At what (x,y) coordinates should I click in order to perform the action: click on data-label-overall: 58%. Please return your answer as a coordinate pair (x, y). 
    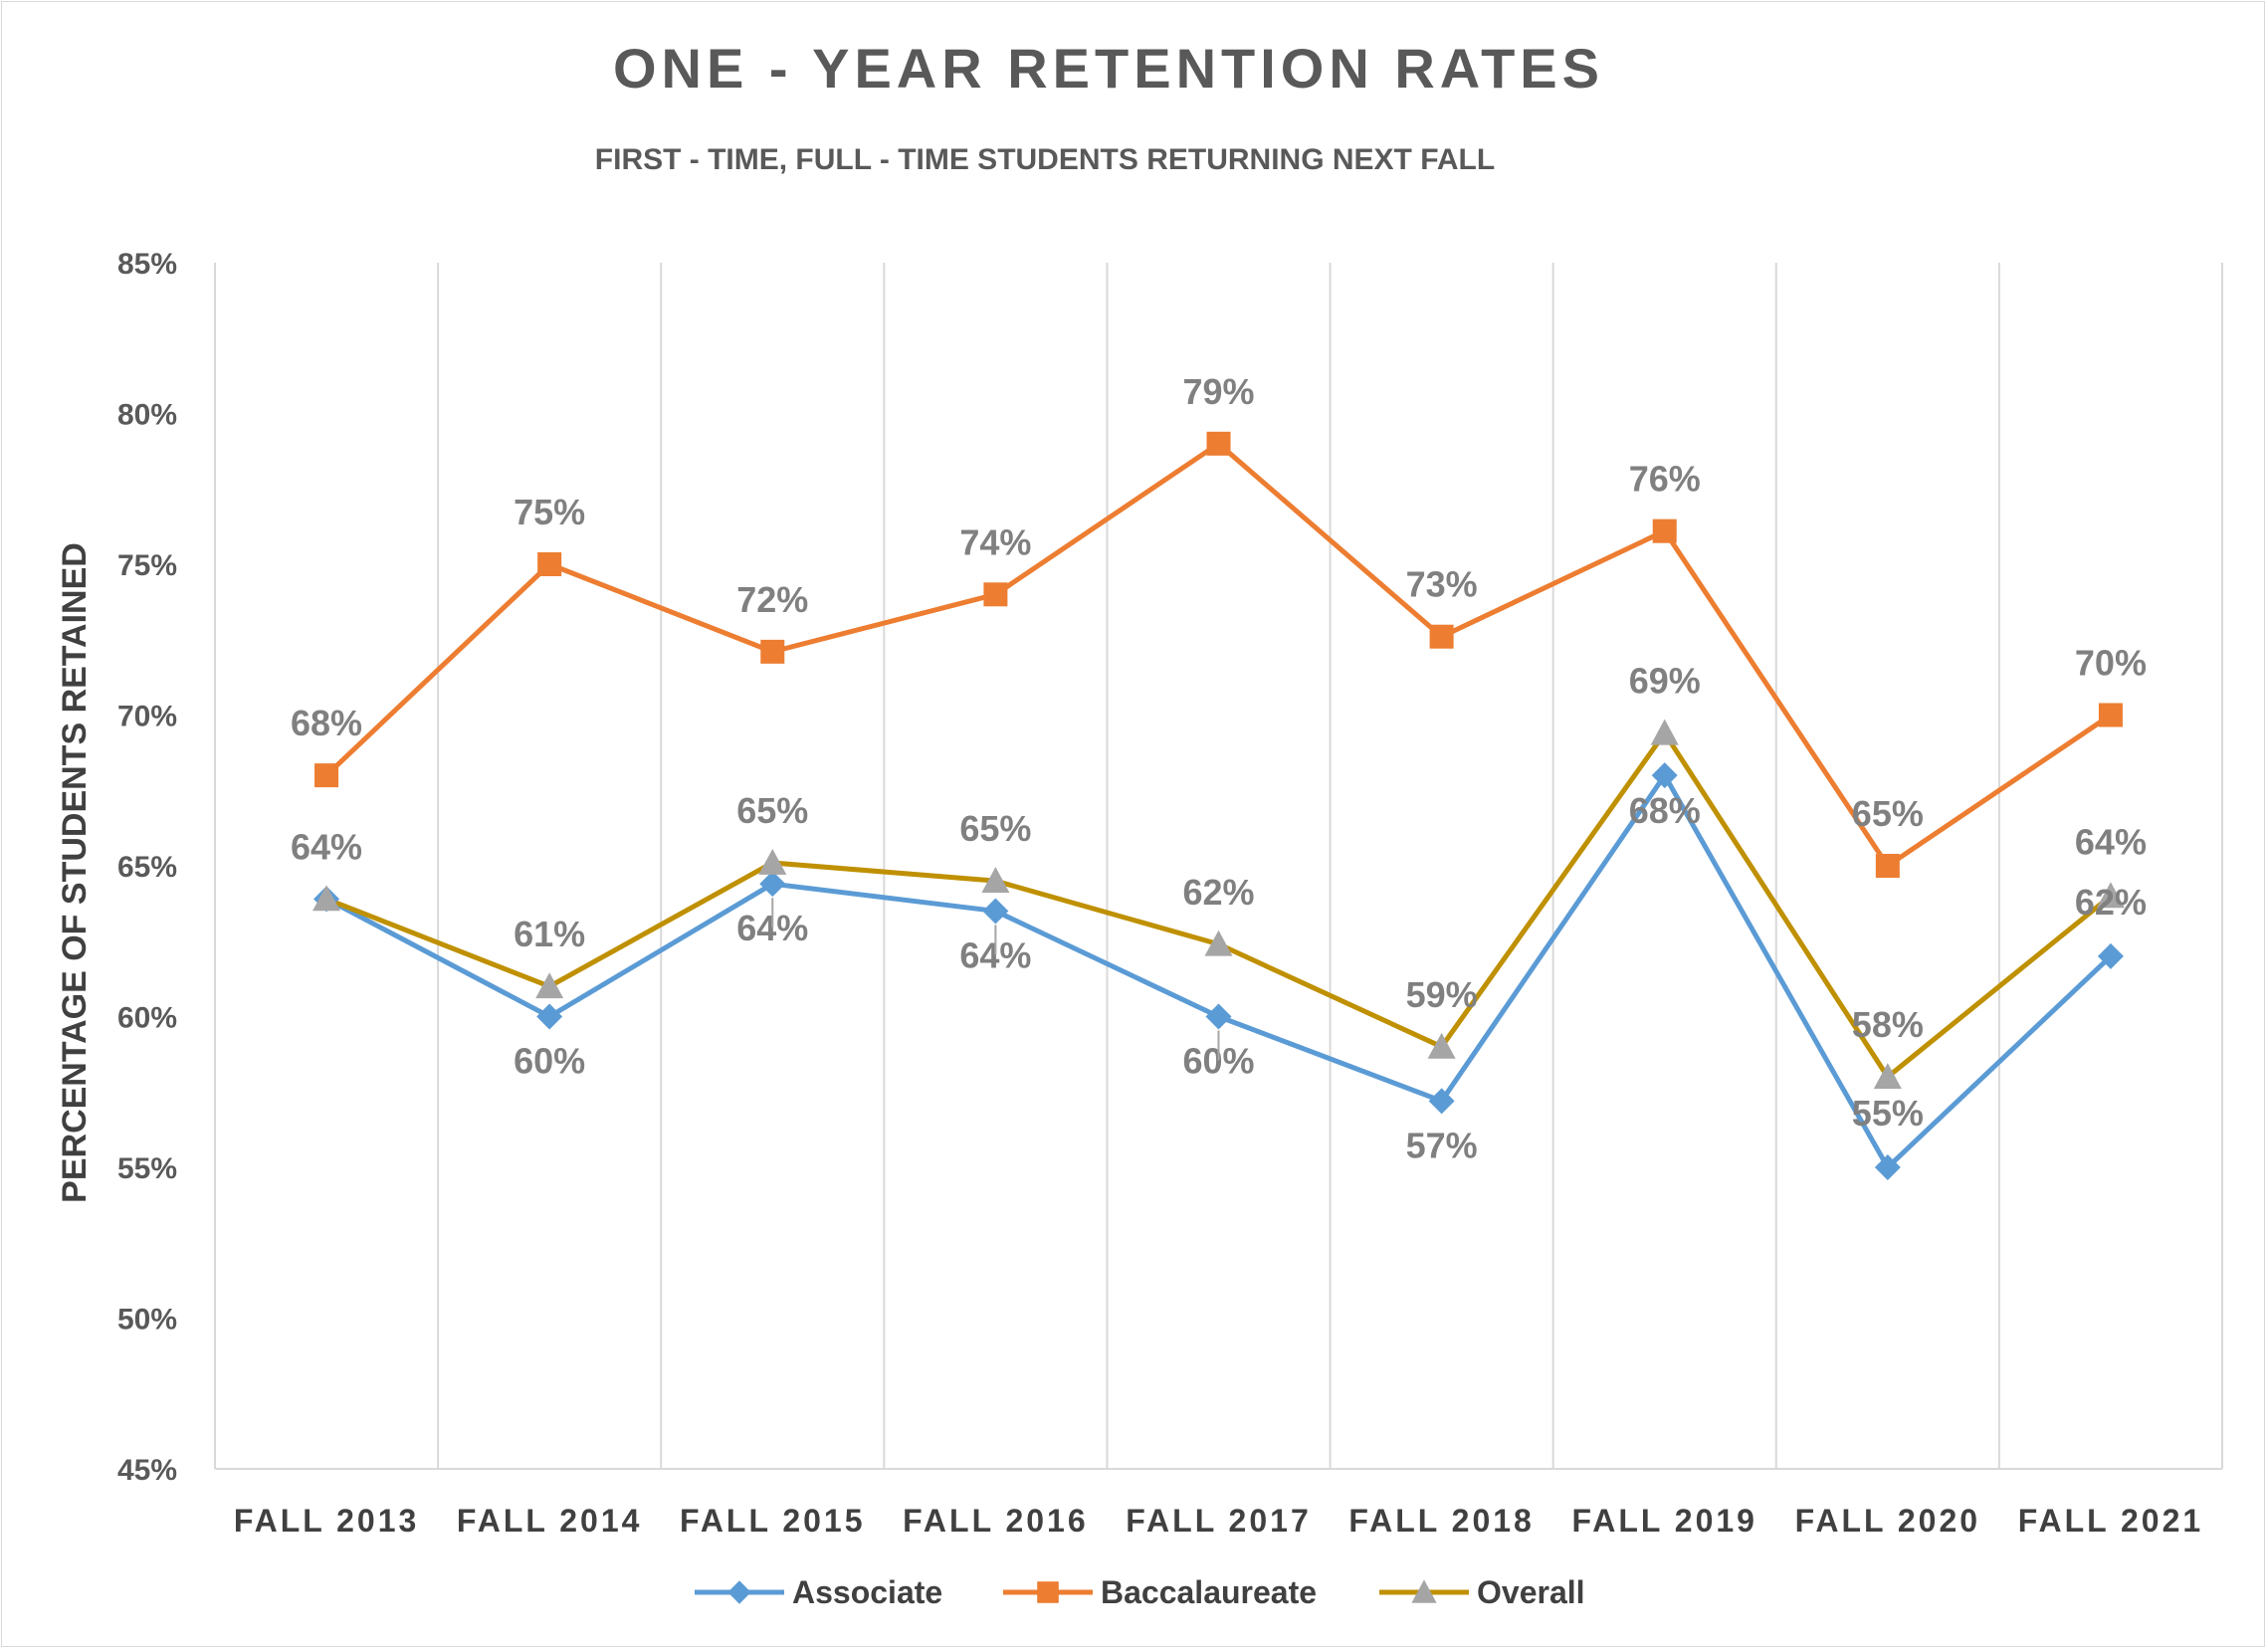
    Looking at the image, I should click on (1888, 1024).